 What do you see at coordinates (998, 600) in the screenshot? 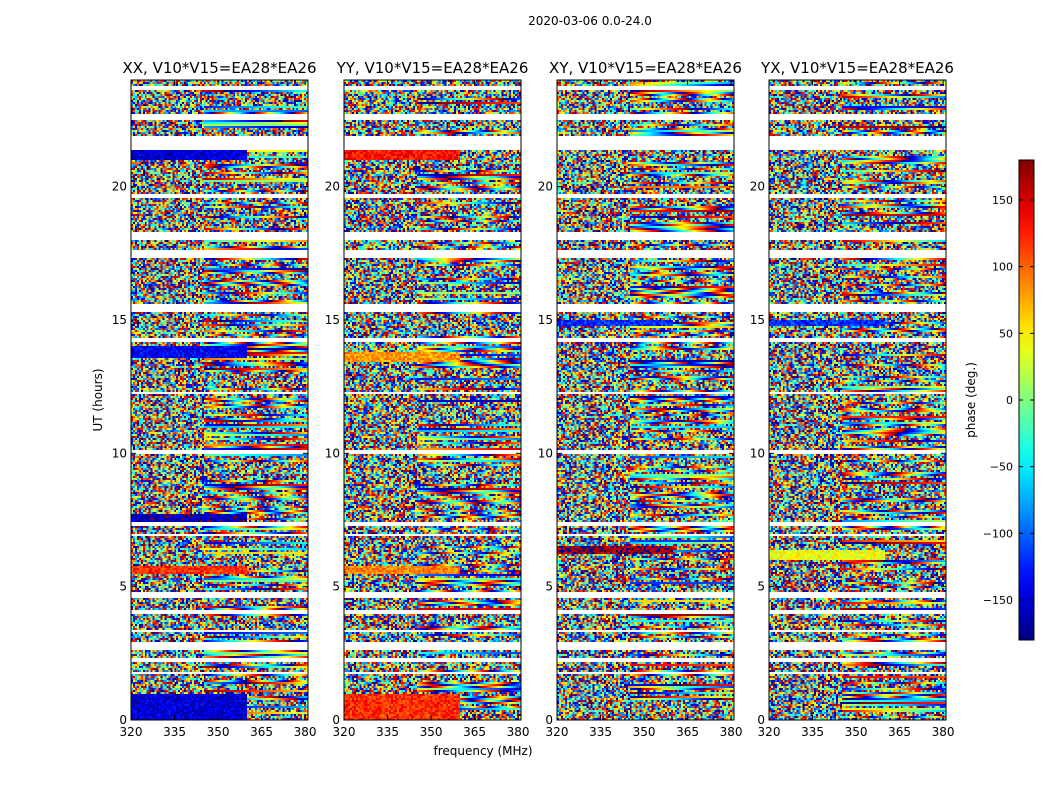
I see `colorbar-tick-label: −150` at bounding box center [998, 600].